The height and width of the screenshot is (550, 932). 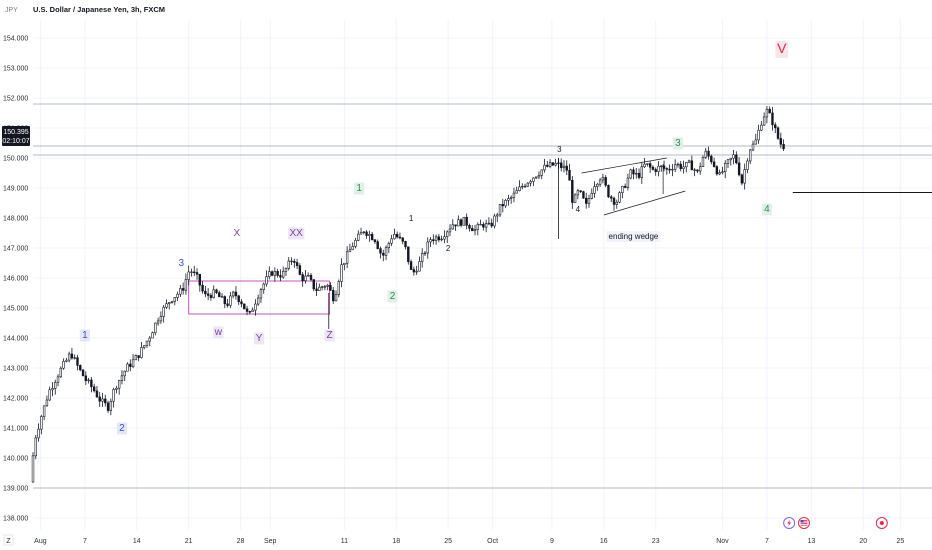 I want to click on x-tick-label: 21, so click(x=189, y=541).